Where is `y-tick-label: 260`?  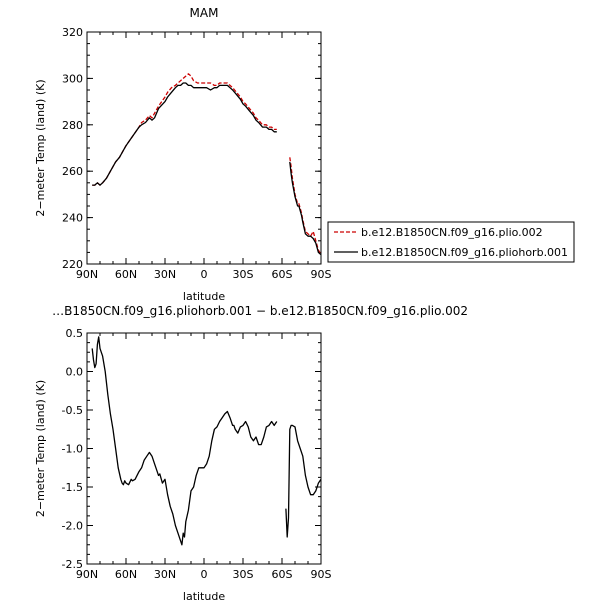 y-tick-label: 260 is located at coordinates (72, 171).